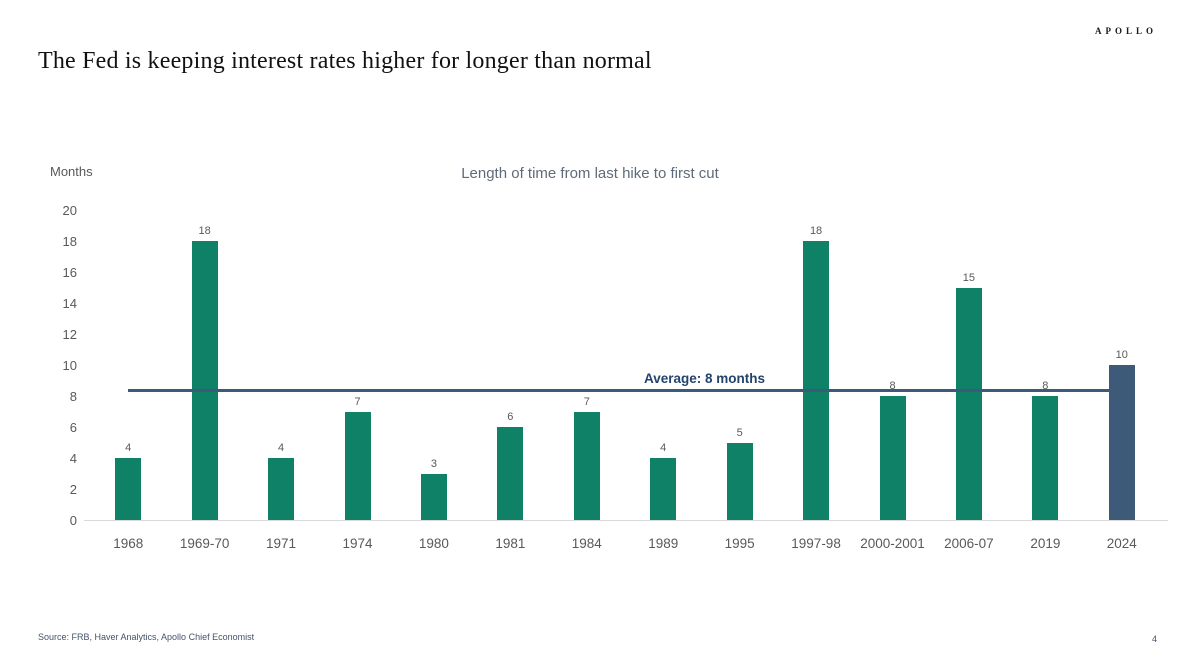  Describe the element at coordinates (73, 489) in the screenshot. I see `y-tick-label: 2` at that location.